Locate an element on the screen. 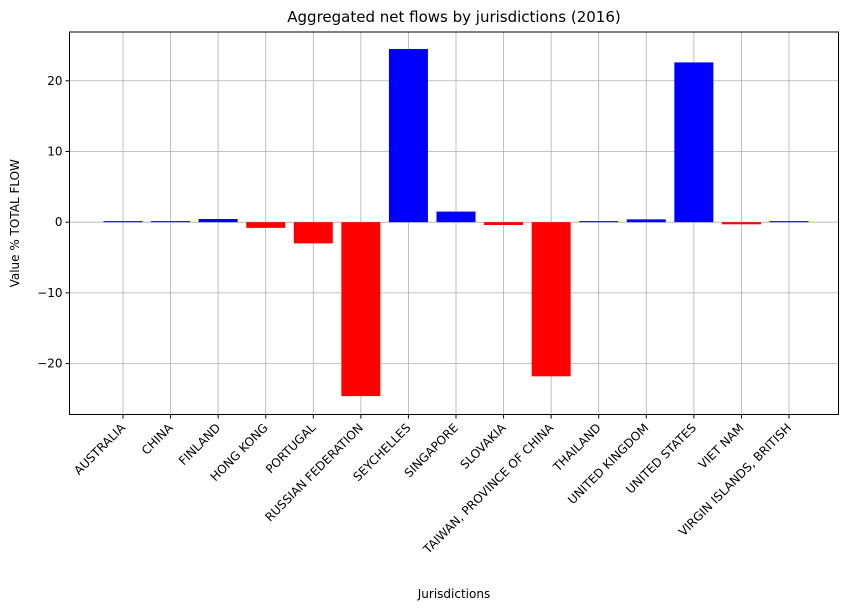 This screenshot has height=611, width=853. y-tick-label: −20 is located at coordinates (49, 364).